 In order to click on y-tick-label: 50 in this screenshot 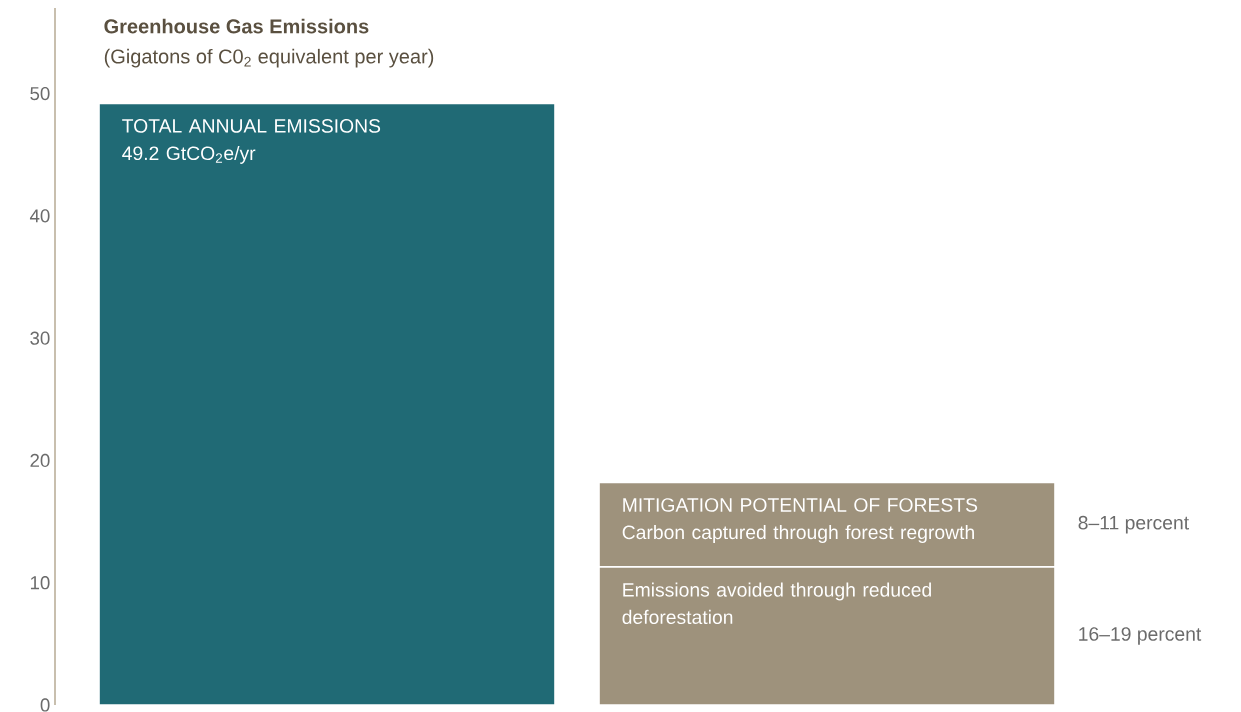, I will do `click(40, 93)`.